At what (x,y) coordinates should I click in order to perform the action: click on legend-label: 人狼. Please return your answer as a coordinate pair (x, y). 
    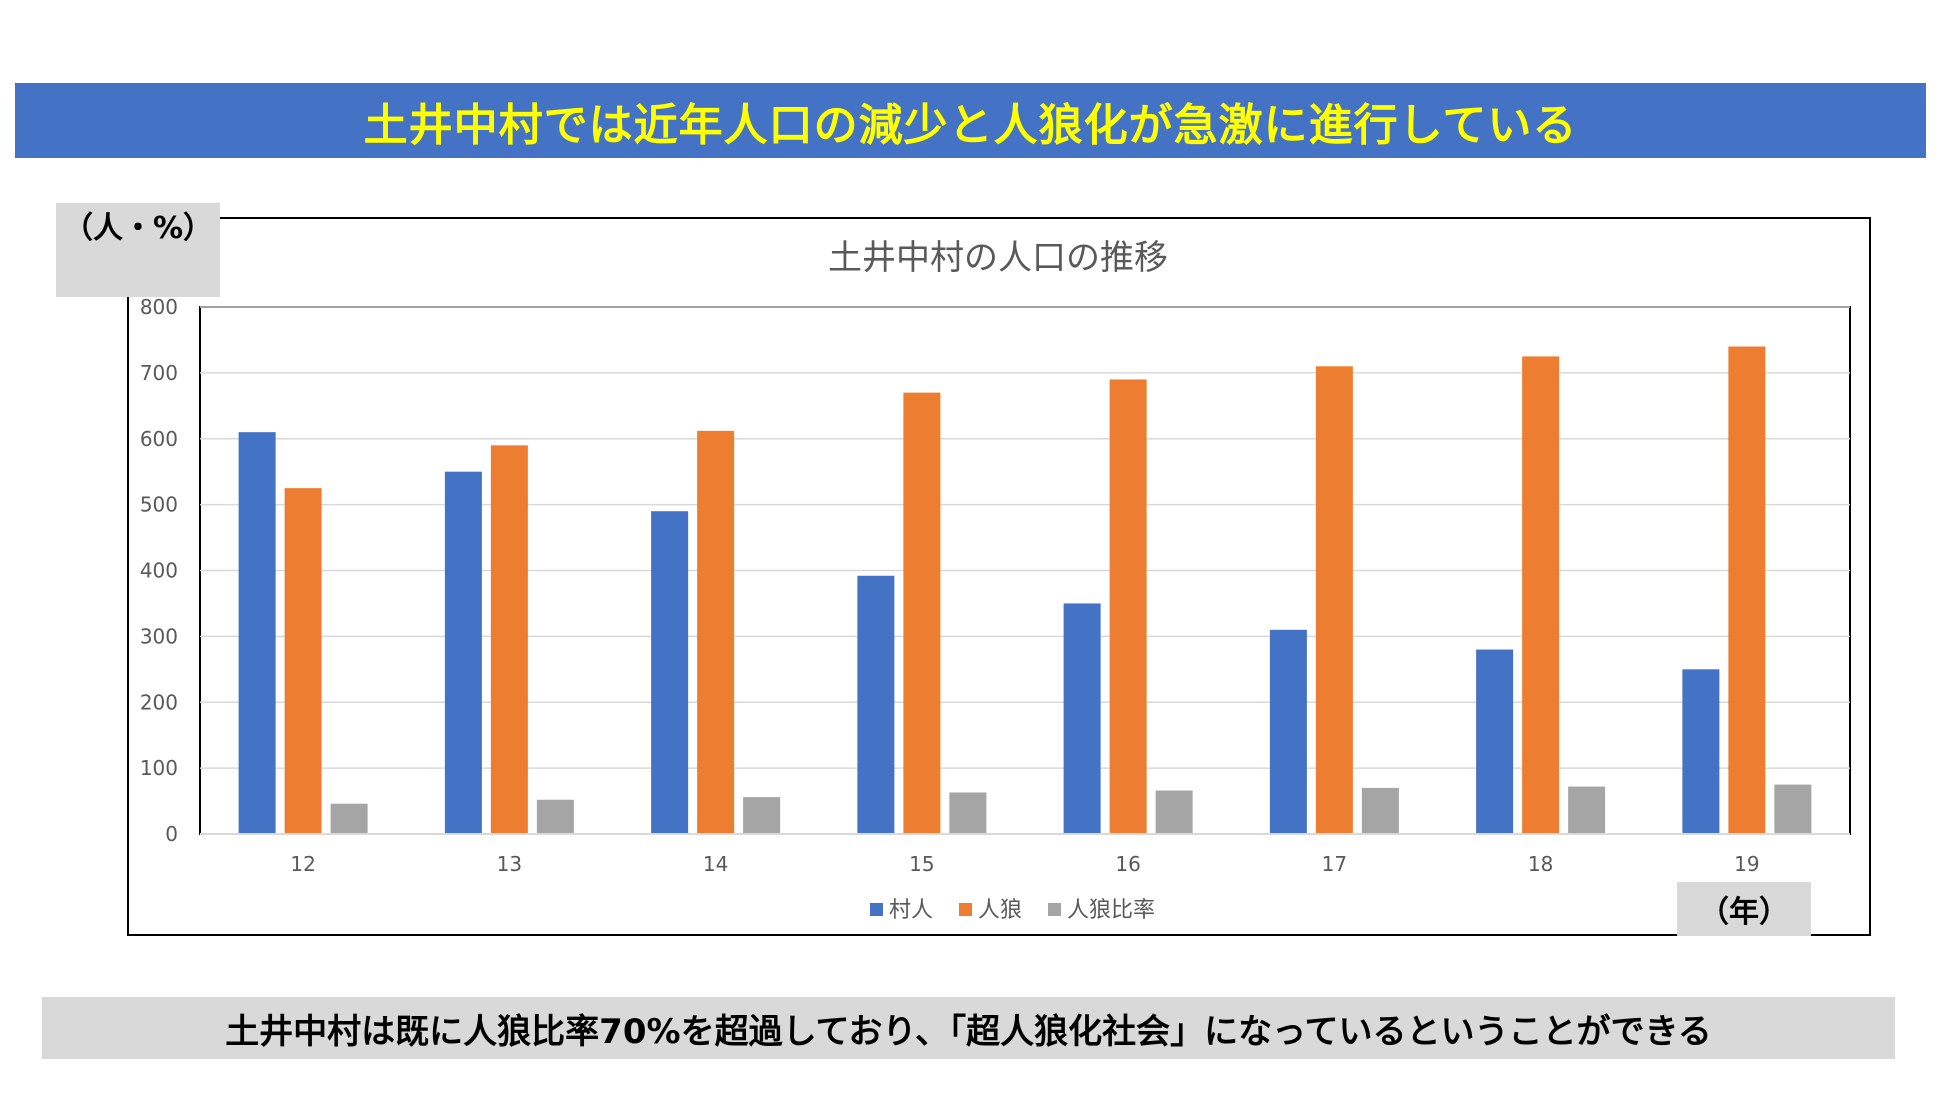
    Looking at the image, I should click on (1000, 910).